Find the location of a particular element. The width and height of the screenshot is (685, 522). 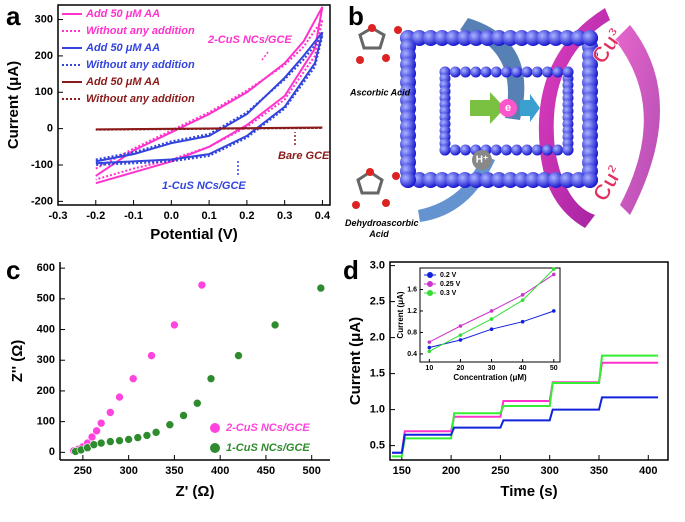

y-tick-label: 1.2 is located at coordinates (412, 311).